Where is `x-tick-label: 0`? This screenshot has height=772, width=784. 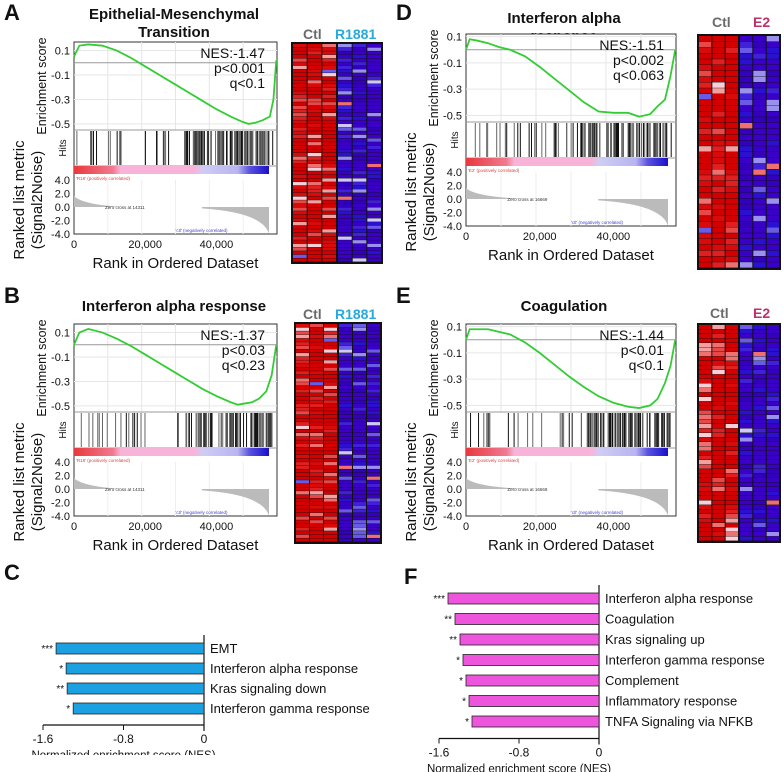
x-tick-label: 0 is located at coordinates (74, 245).